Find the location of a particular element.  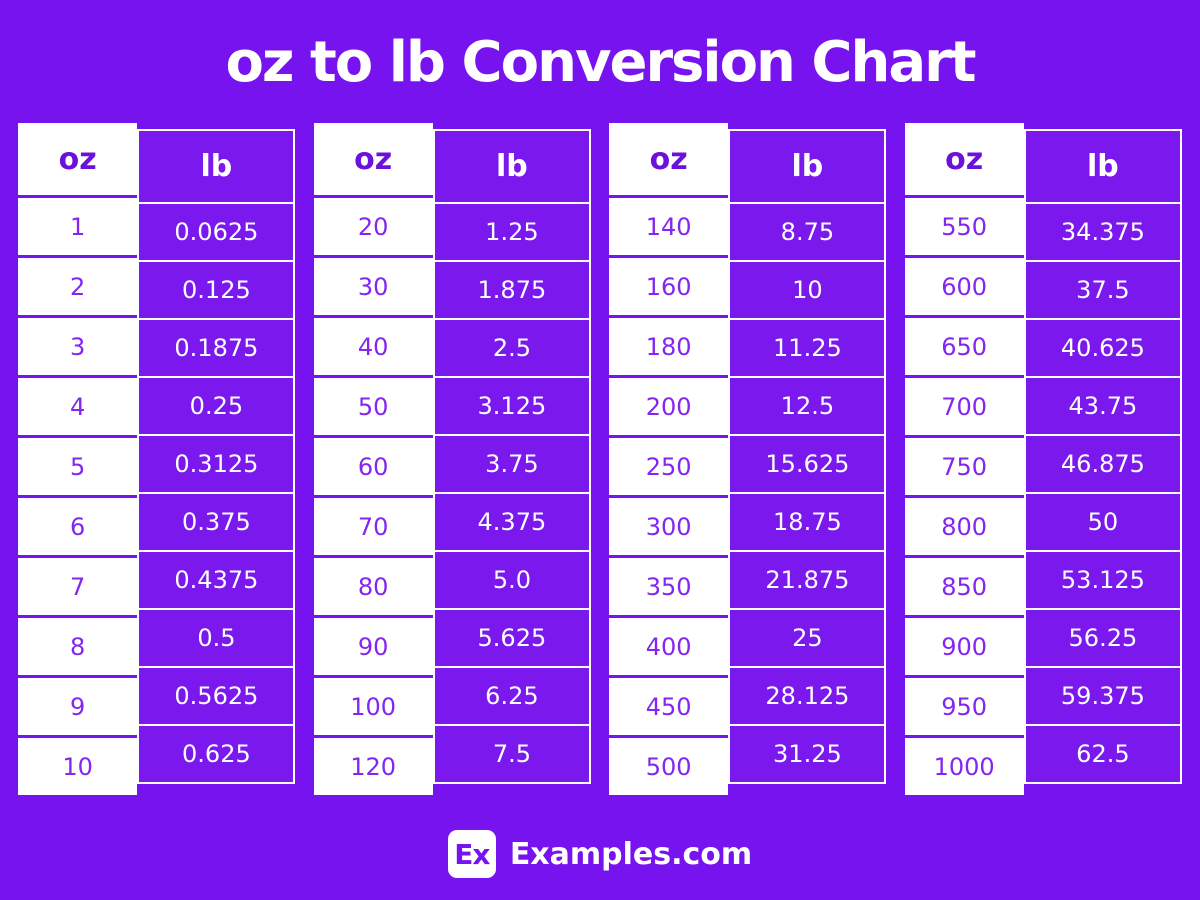

lb-value-cell: 25 is located at coordinates (807, 638).